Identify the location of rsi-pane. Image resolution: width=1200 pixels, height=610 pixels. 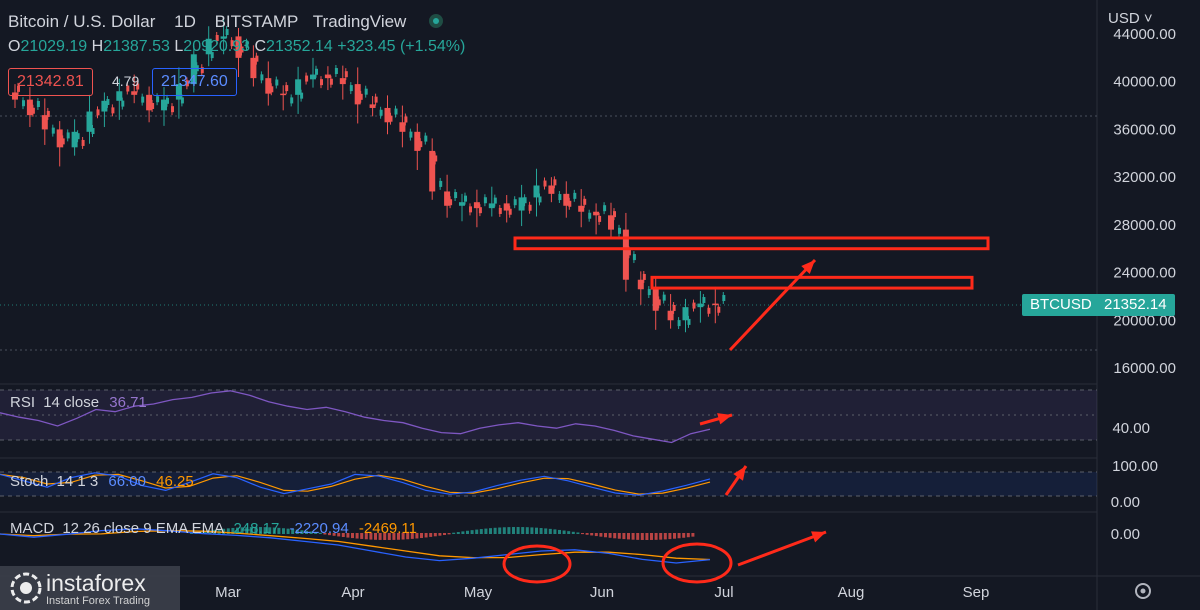
(548, 416).